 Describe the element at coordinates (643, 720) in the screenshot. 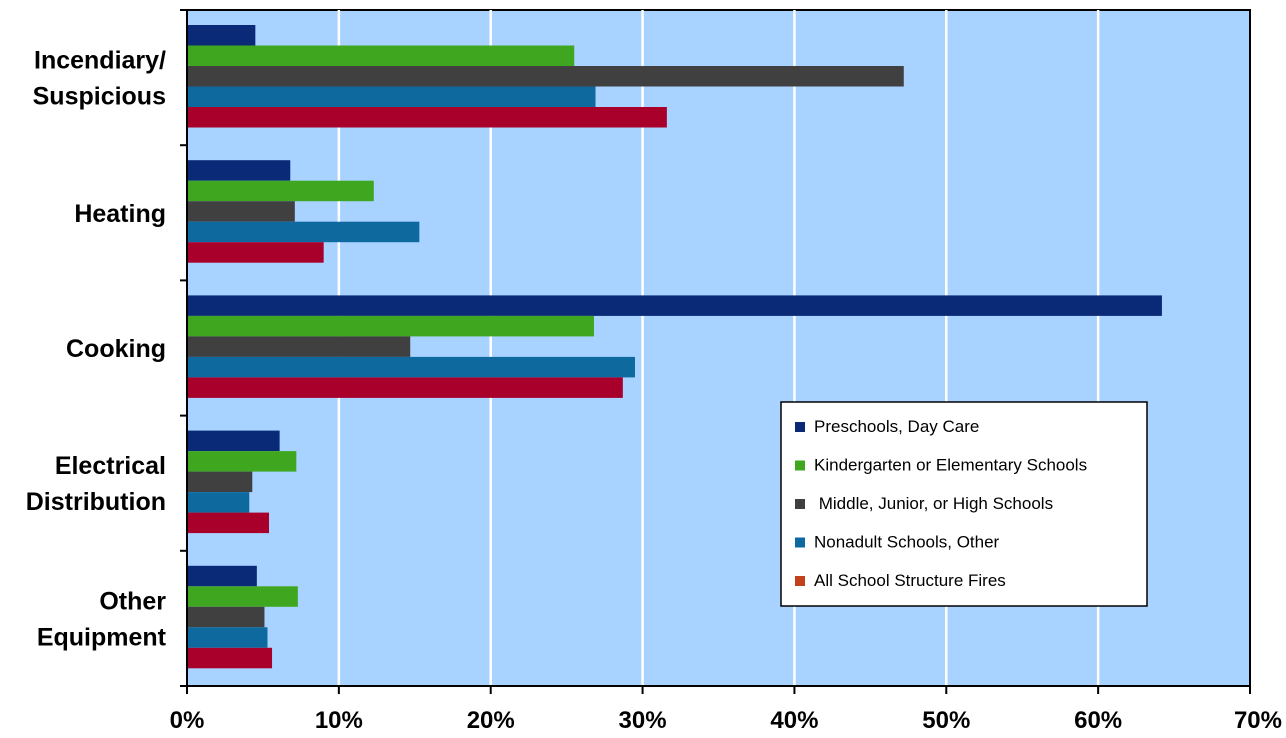

I see `x-tick-label: 30%` at that location.